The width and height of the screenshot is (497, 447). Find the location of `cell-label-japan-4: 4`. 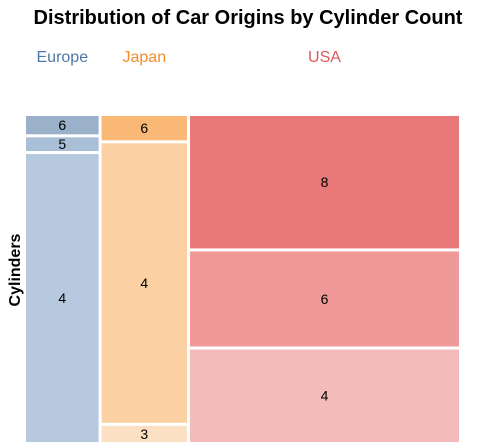

cell-label-japan-4: 4 is located at coordinates (144, 283).